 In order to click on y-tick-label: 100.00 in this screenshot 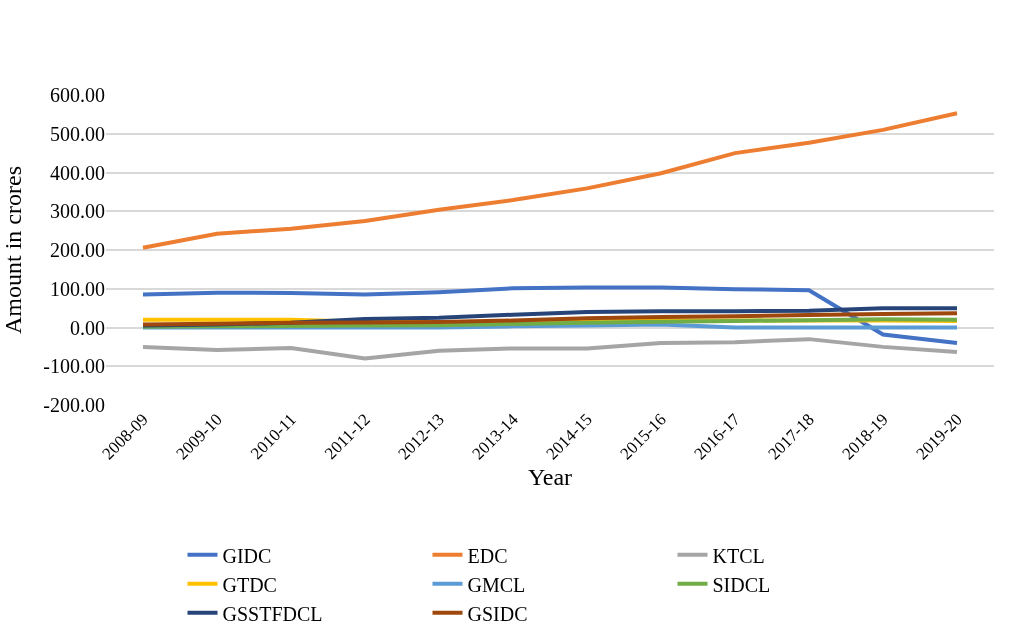, I will do `click(77, 288)`.